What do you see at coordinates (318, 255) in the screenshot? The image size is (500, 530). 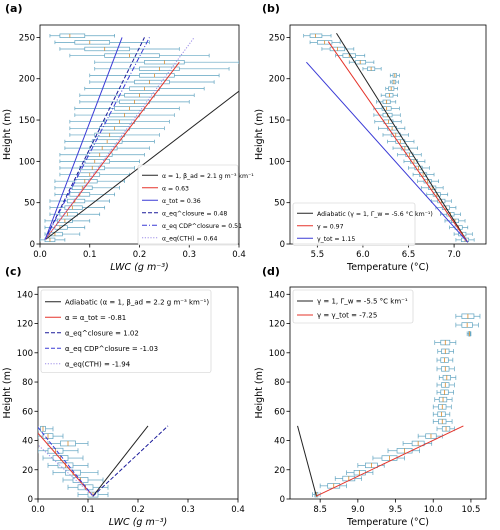 I see `x-tick-label: 5.5` at bounding box center [318, 255].